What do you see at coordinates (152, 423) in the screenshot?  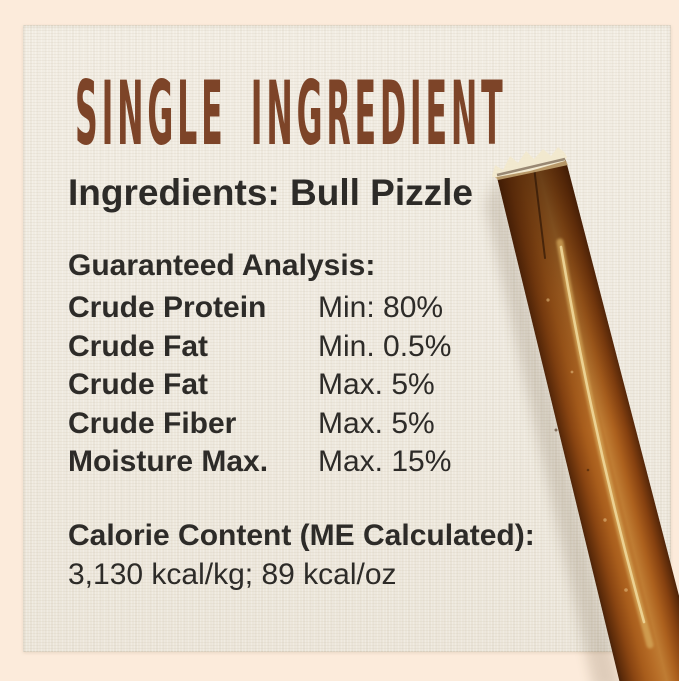 I see `analysis-label: Crude Fiber` at bounding box center [152, 423].